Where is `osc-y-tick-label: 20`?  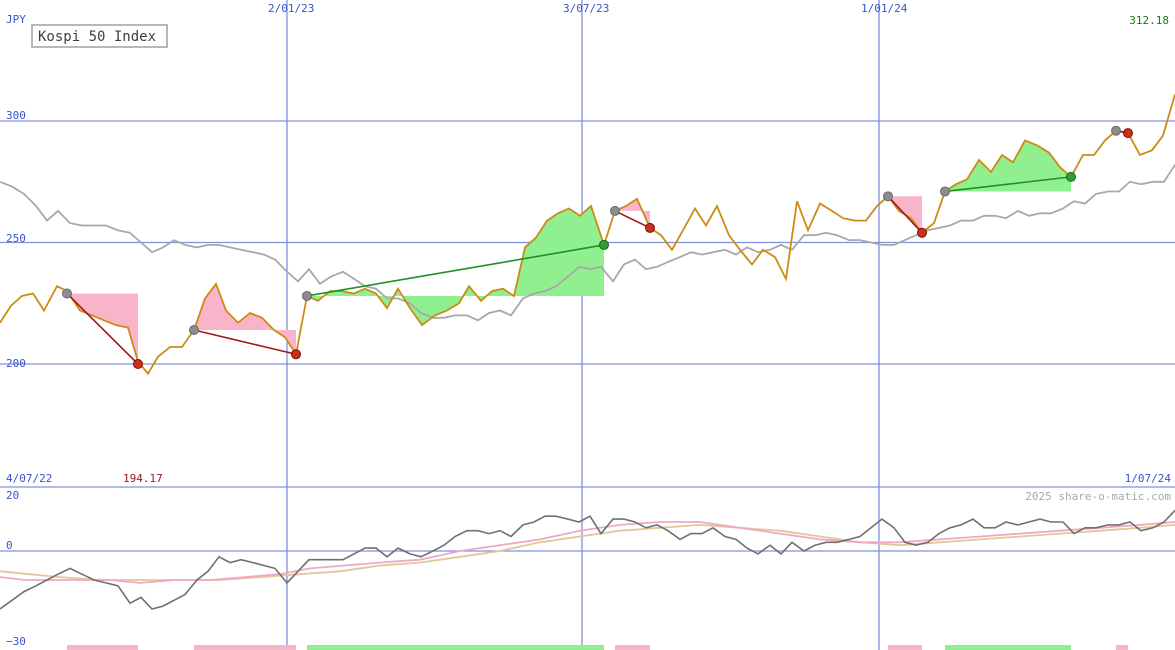
osc-y-tick-label: 20 is located at coordinates (12, 495).